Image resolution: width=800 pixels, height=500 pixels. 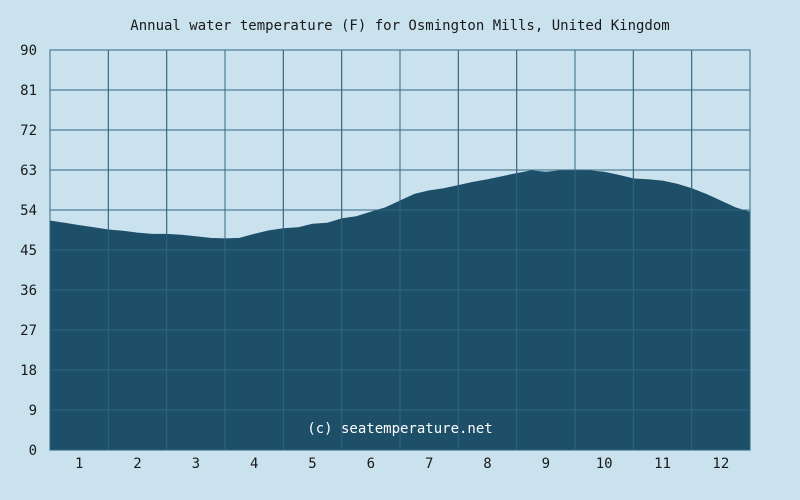 What do you see at coordinates (28, 371) in the screenshot?
I see `y-tick-label: 18` at bounding box center [28, 371].